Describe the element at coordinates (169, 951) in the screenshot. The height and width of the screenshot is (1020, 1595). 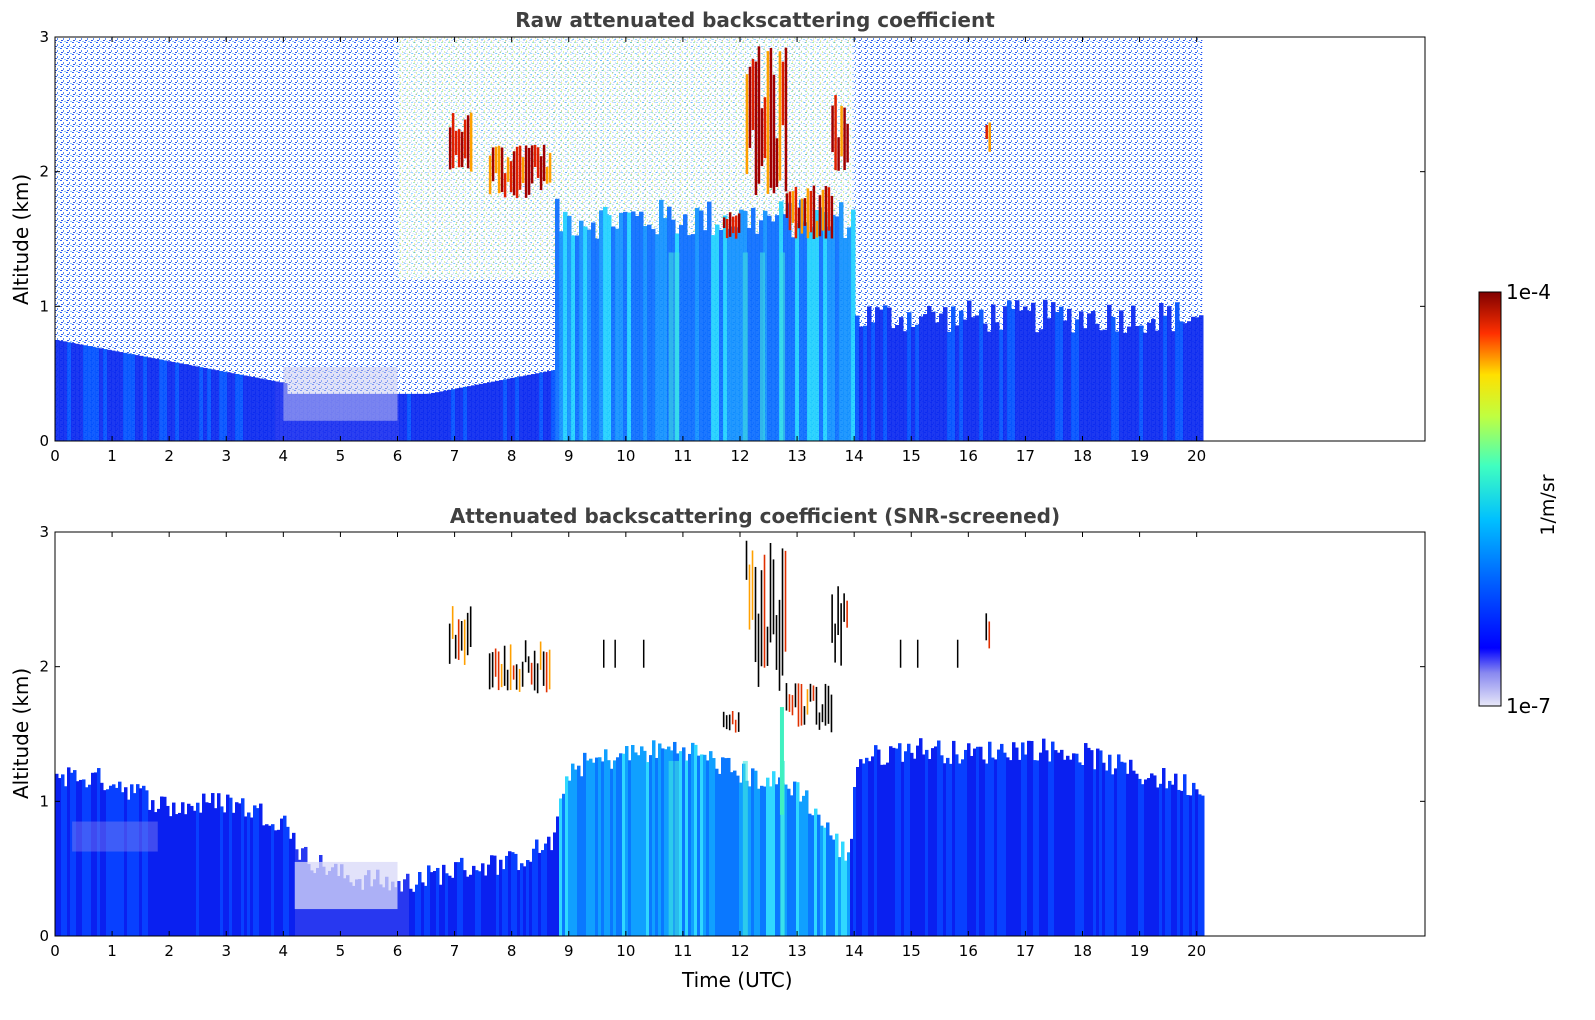
I see `bottom-x-tick-label: 2` at that location.